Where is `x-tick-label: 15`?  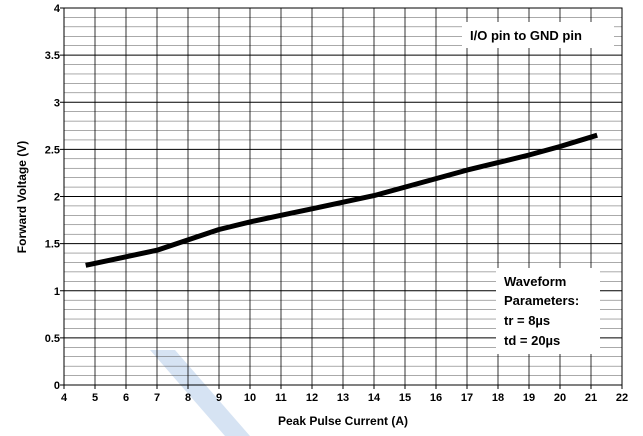 x-tick-label: 15 is located at coordinates (405, 398).